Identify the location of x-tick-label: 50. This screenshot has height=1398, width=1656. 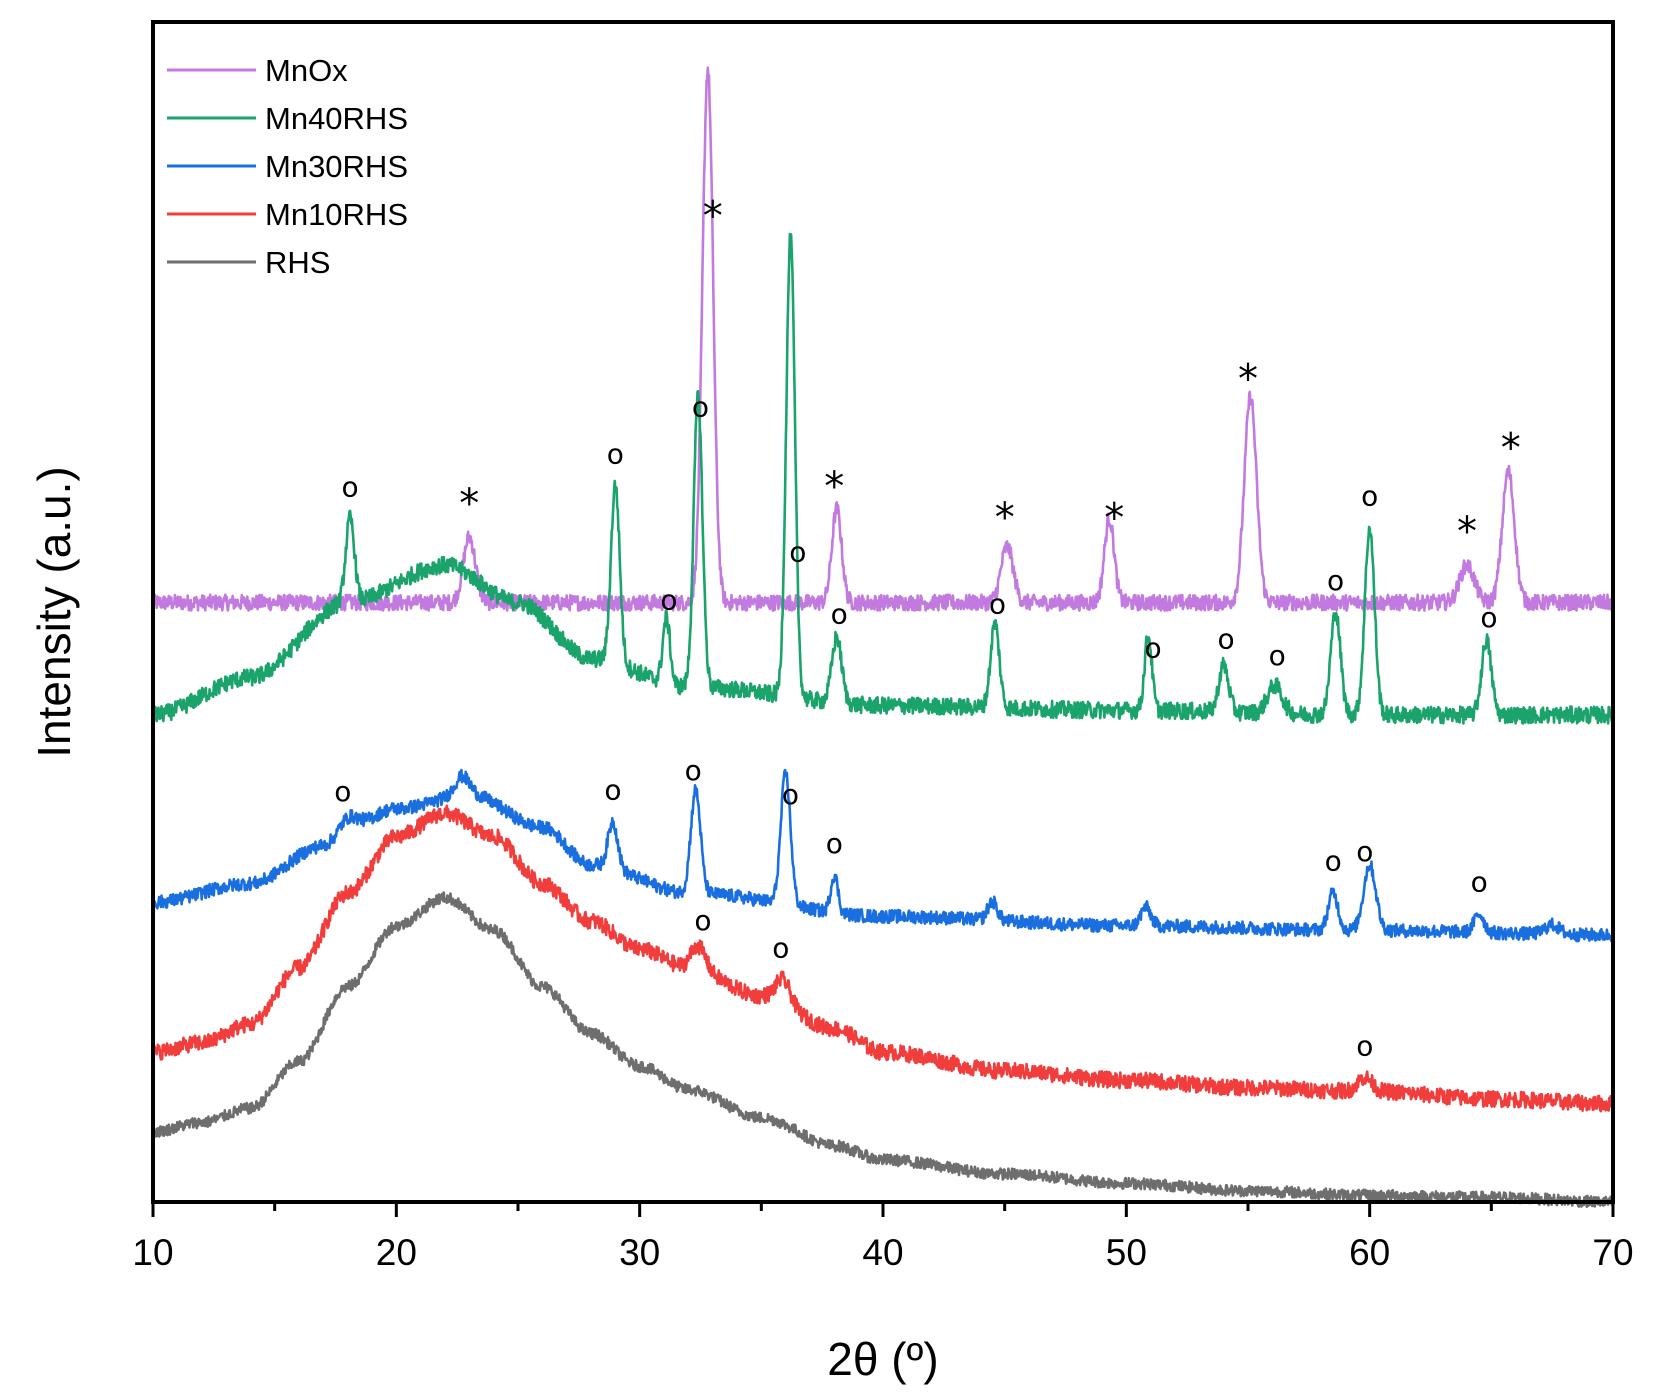
(1126, 1252).